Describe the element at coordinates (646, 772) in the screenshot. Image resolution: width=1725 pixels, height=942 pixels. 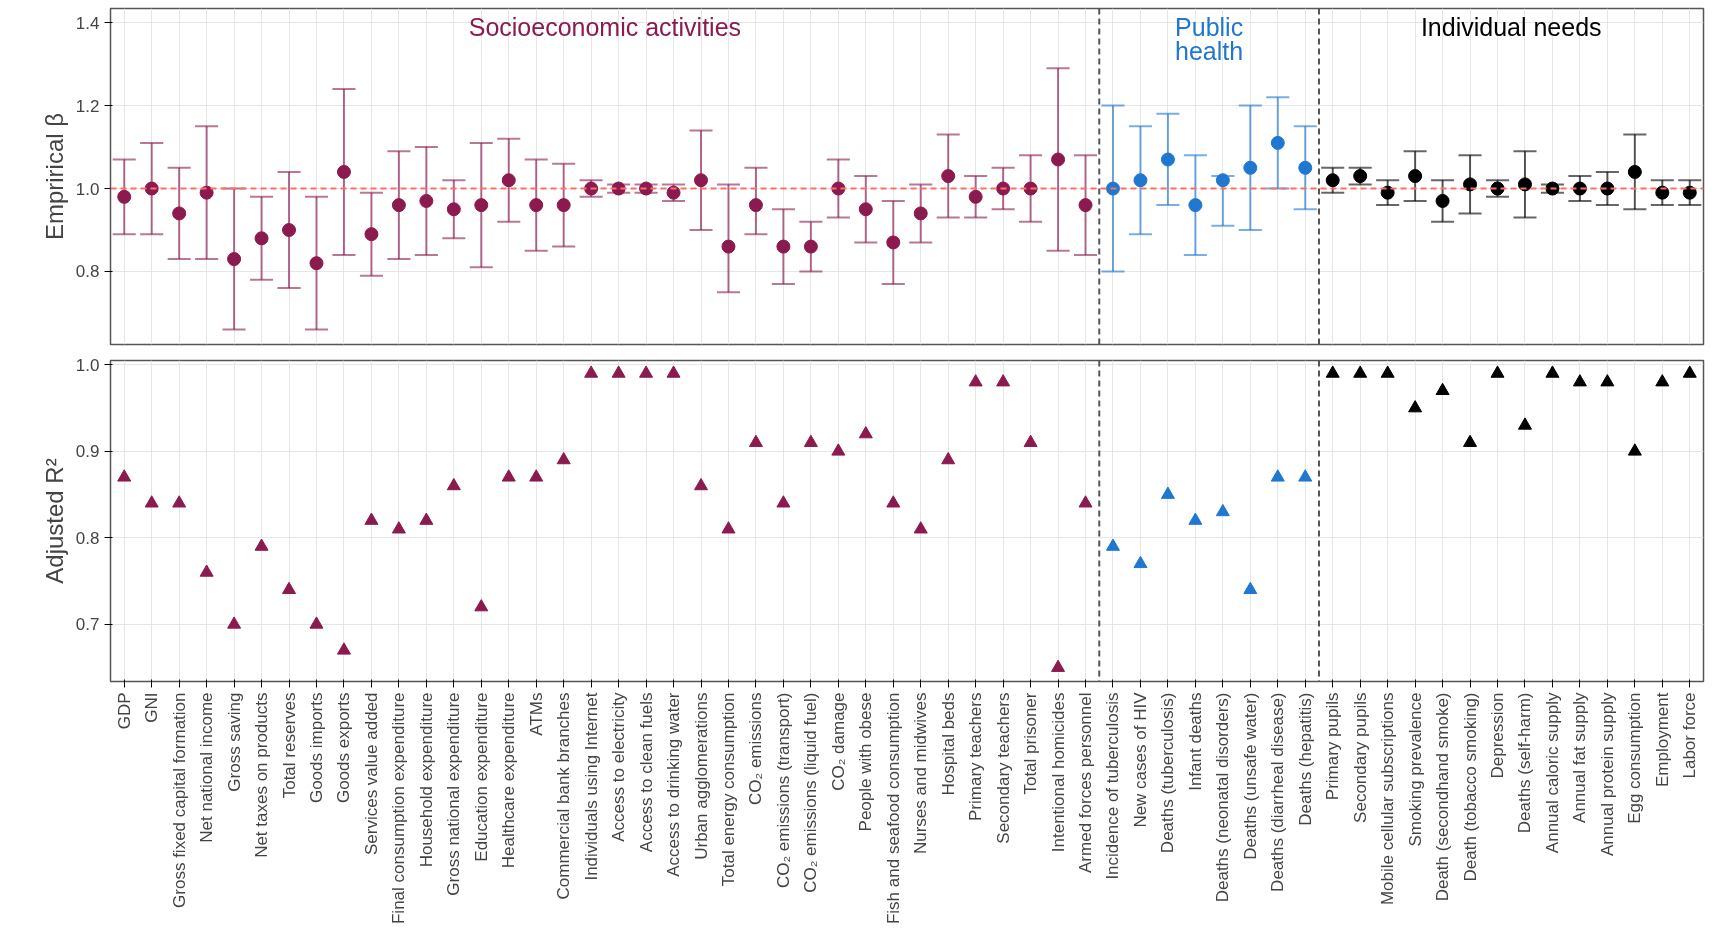
I see `x-tick-label: Access to clean fuels` at that location.